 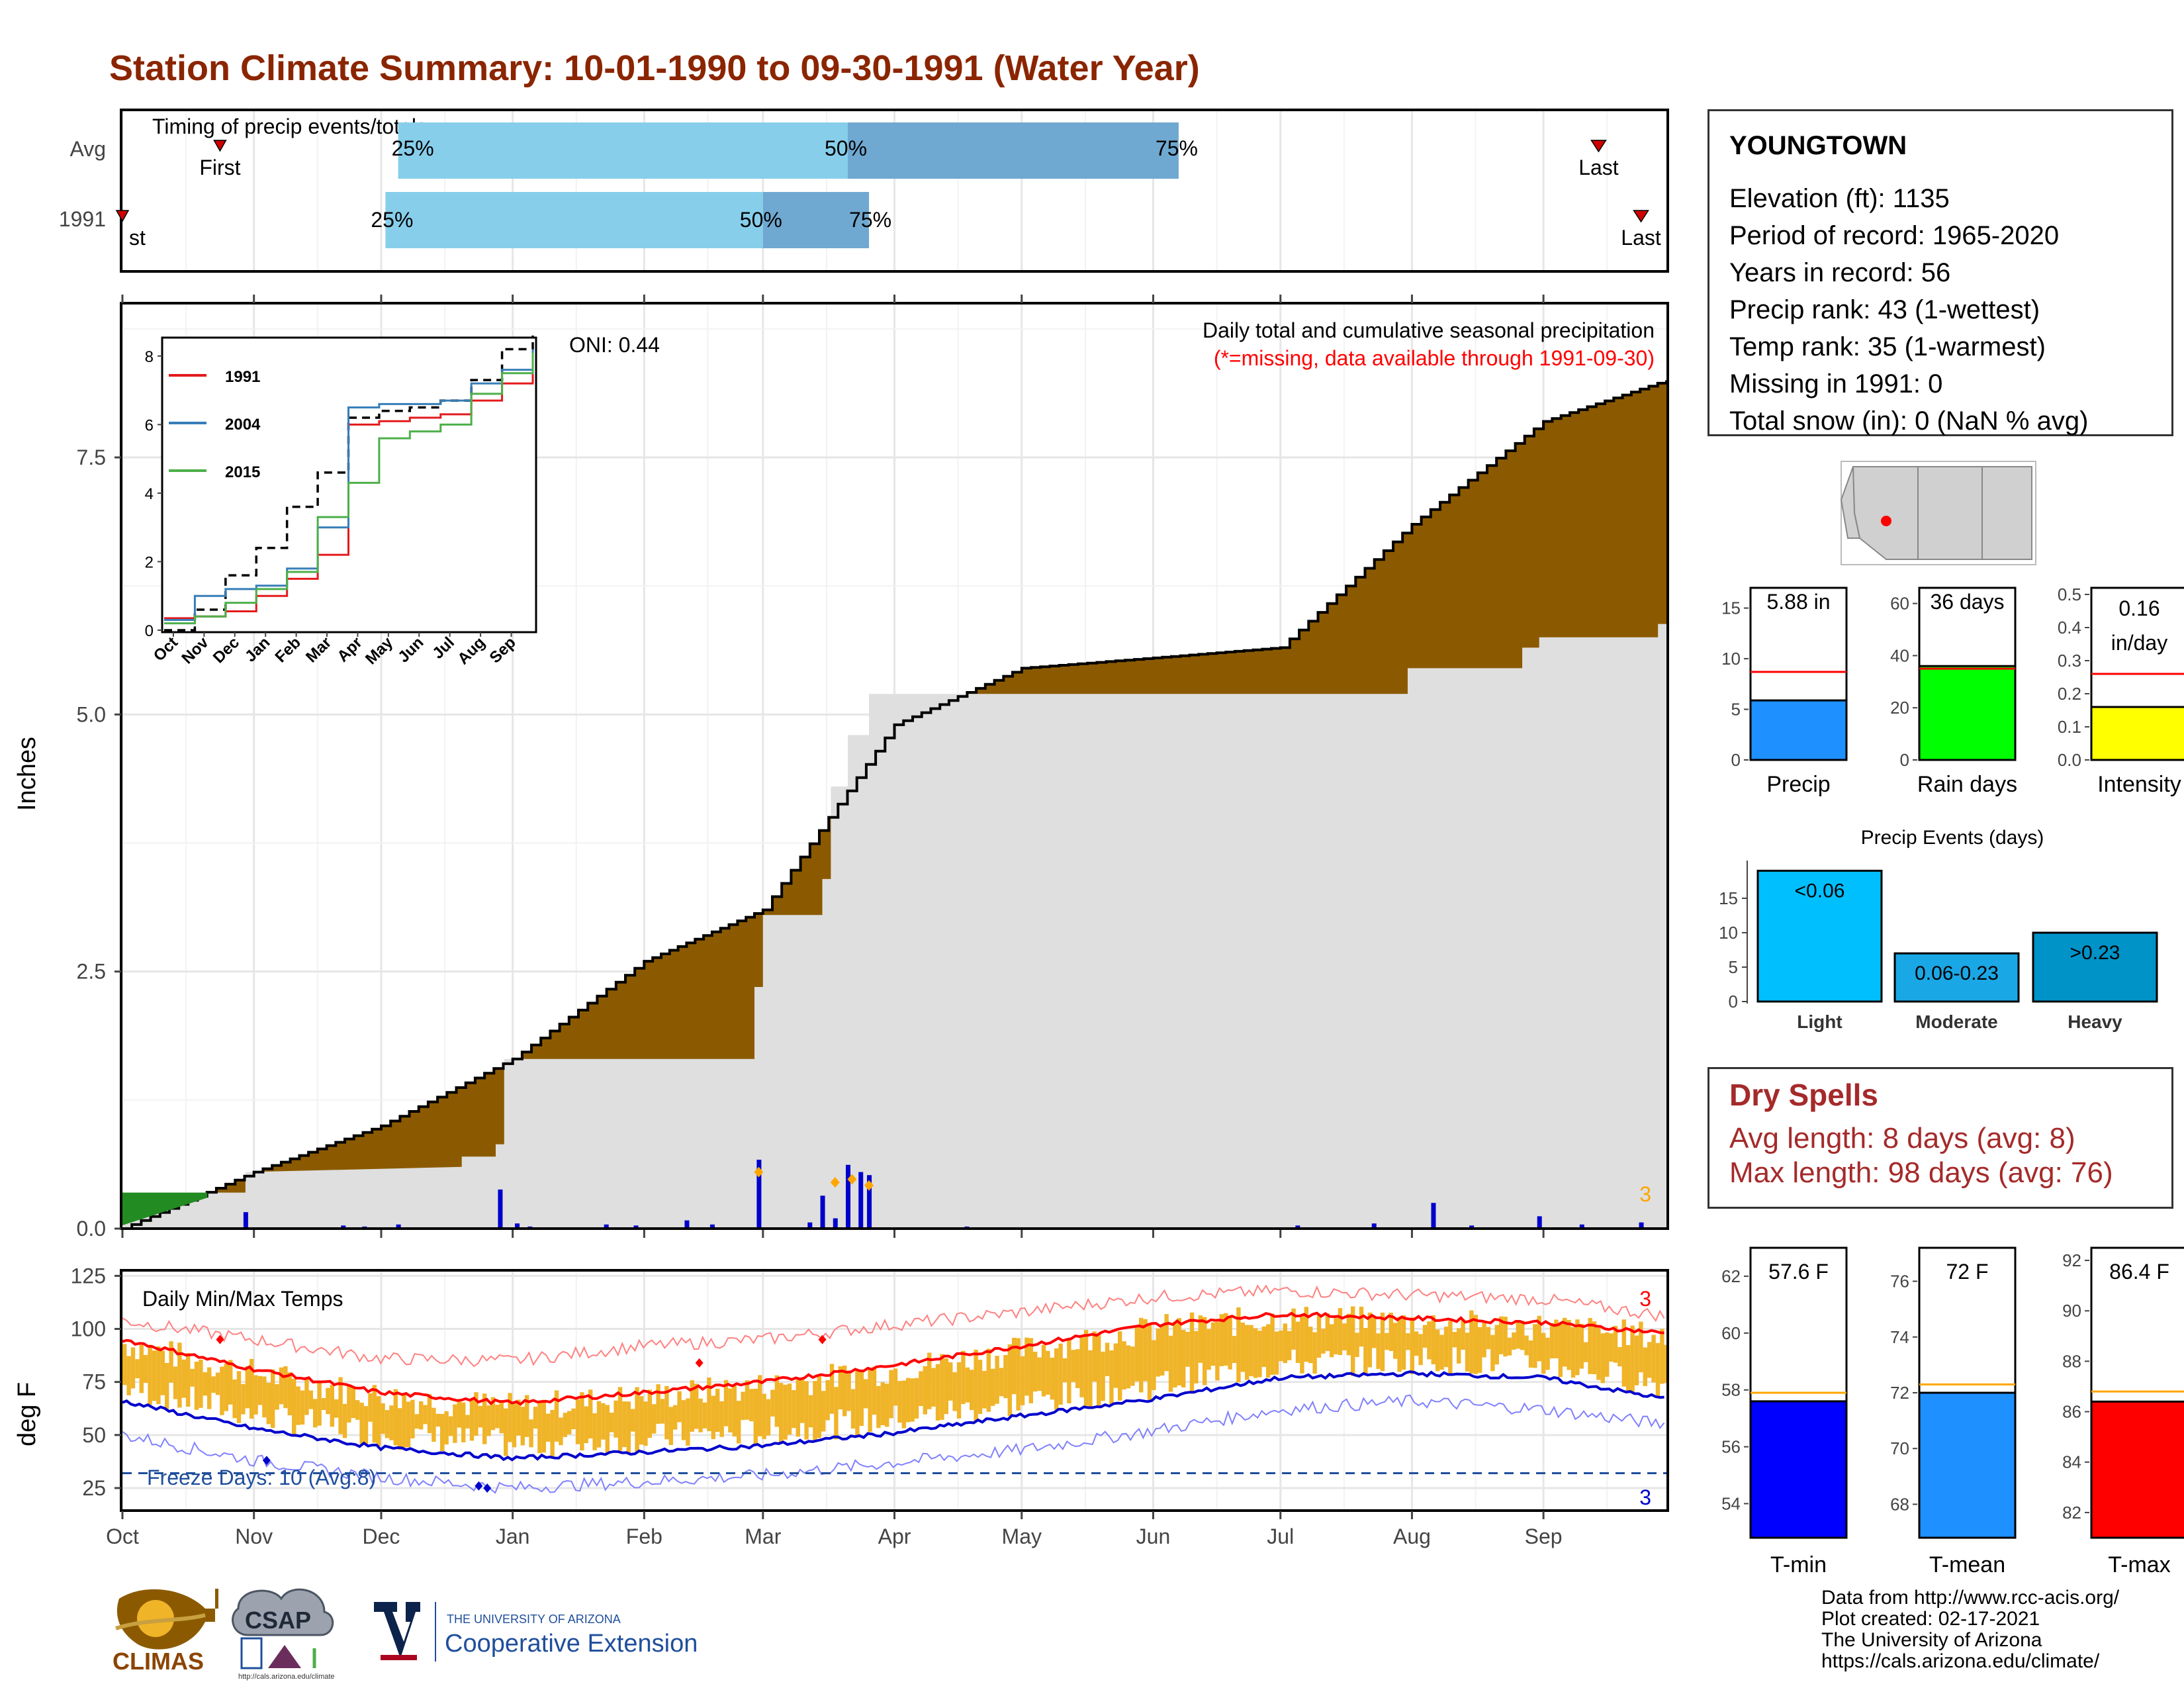 I want to click on daily-precip-bar, so click(x=517, y=1226).